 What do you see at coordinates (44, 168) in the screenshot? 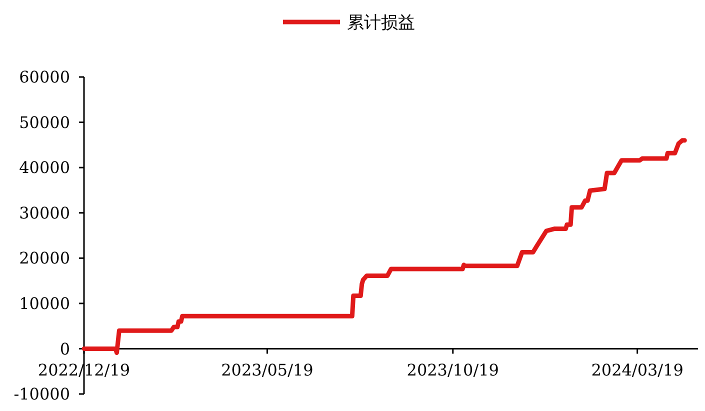
I see `y-tick-label: 40000` at bounding box center [44, 168].